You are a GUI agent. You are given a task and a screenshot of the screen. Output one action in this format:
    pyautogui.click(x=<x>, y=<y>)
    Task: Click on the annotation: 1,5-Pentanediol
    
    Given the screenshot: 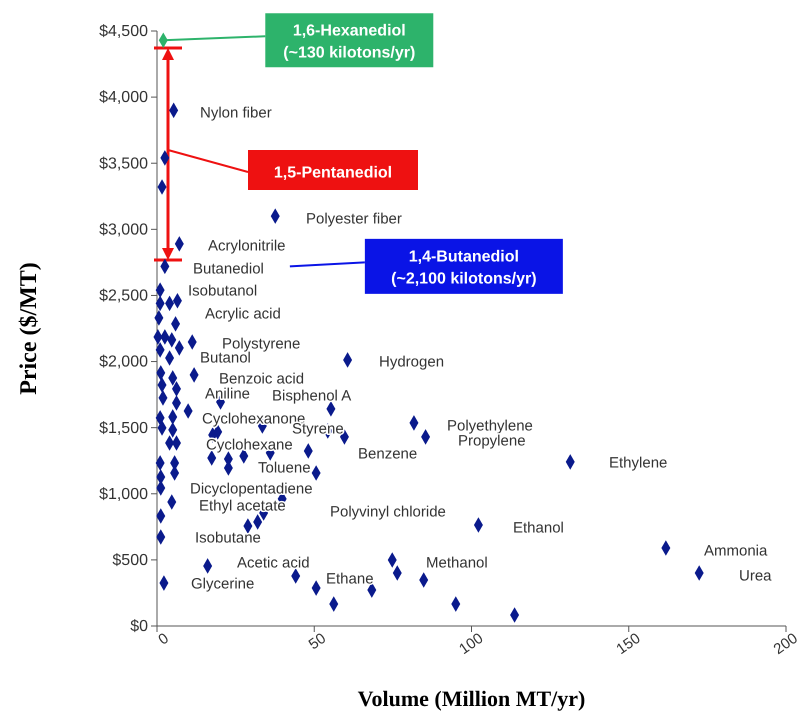 What is the action you would take?
    pyautogui.click(x=333, y=173)
    